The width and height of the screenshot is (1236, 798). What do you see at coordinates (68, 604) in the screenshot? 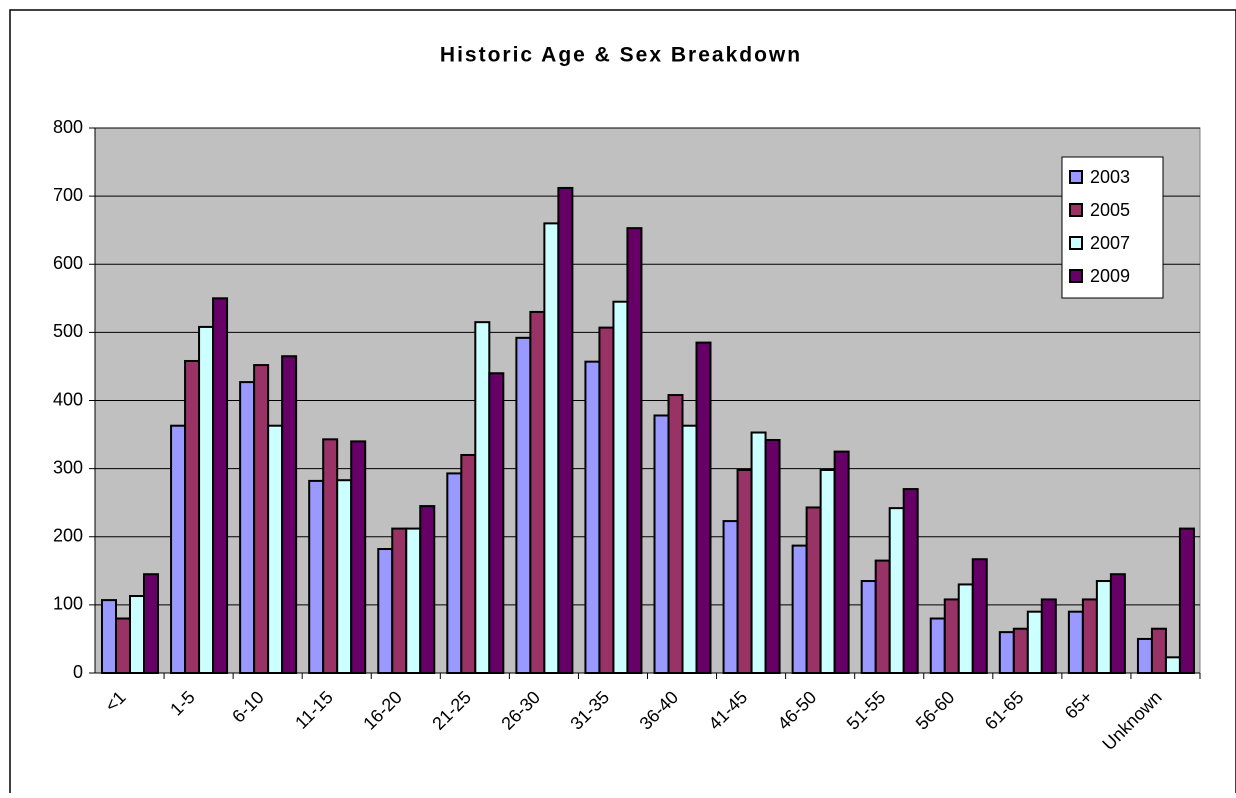
I see `y-tick-label: 100` at bounding box center [68, 604].